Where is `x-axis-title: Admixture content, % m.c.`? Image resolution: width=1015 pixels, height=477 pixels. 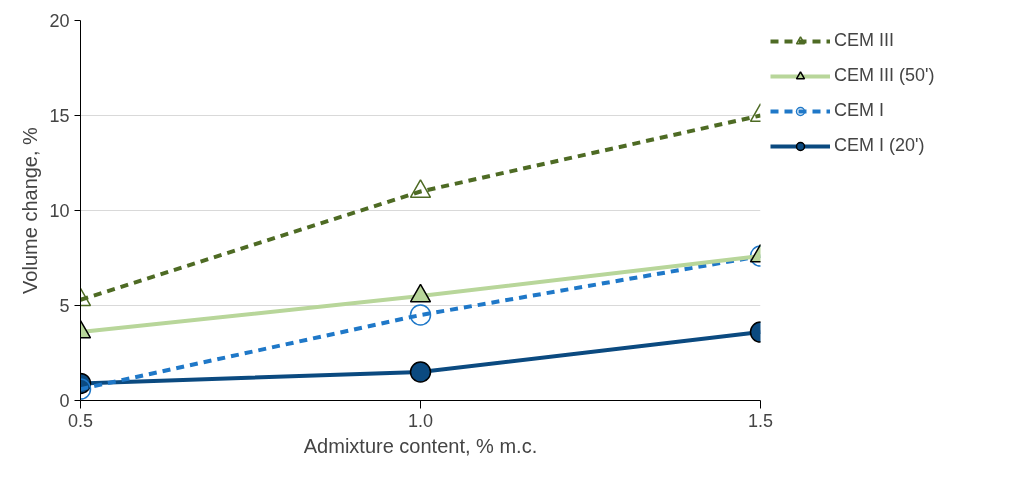 x-axis-title: Admixture content, % m.c. is located at coordinates (420, 445).